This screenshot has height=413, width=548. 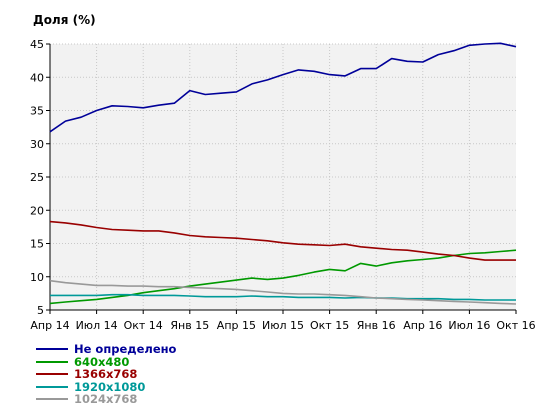 What do you see at coordinates (110, 386) in the screenshot?
I see `legend-label: 1920x1080` at bounding box center [110, 386].